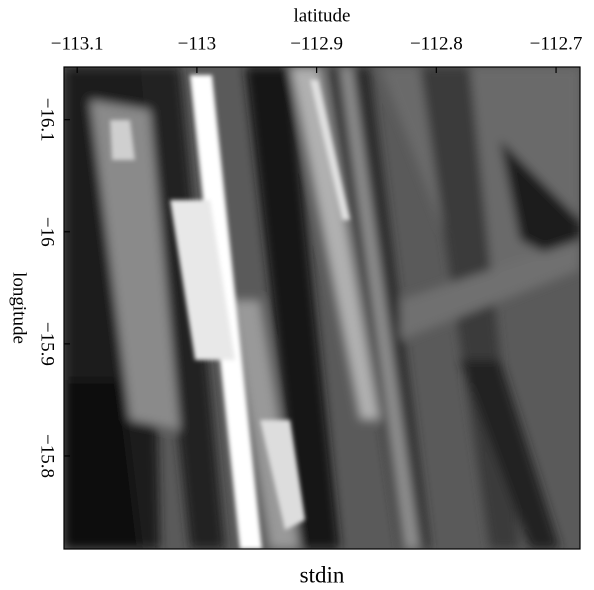  What do you see at coordinates (556, 43) in the screenshot?
I see `x-tick-label: −112.7` at bounding box center [556, 43].